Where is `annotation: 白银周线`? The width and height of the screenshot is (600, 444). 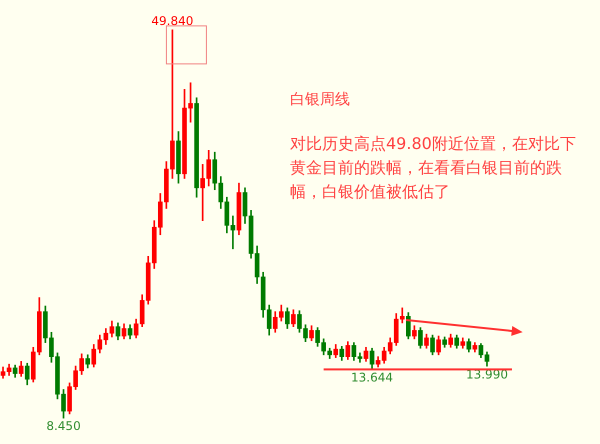
annotation: 白银周线 is located at coordinates (320, 99).